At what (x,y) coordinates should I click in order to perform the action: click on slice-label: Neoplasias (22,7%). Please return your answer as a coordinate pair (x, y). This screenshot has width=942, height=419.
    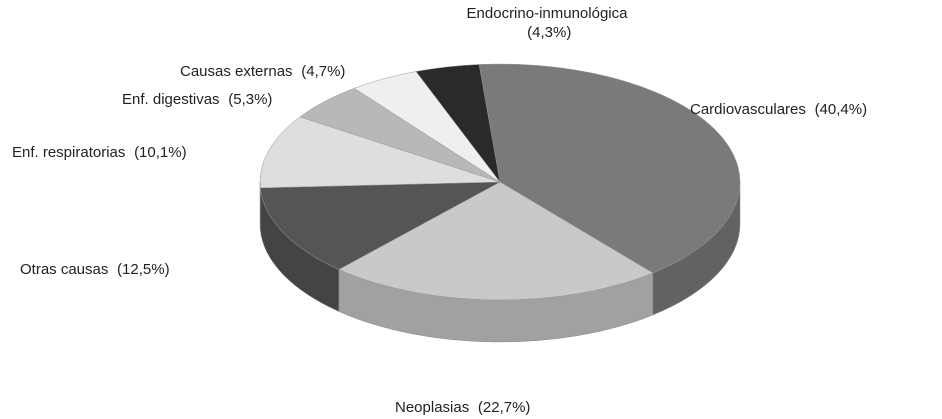
    Looking at the image, I should click on (462, 407).